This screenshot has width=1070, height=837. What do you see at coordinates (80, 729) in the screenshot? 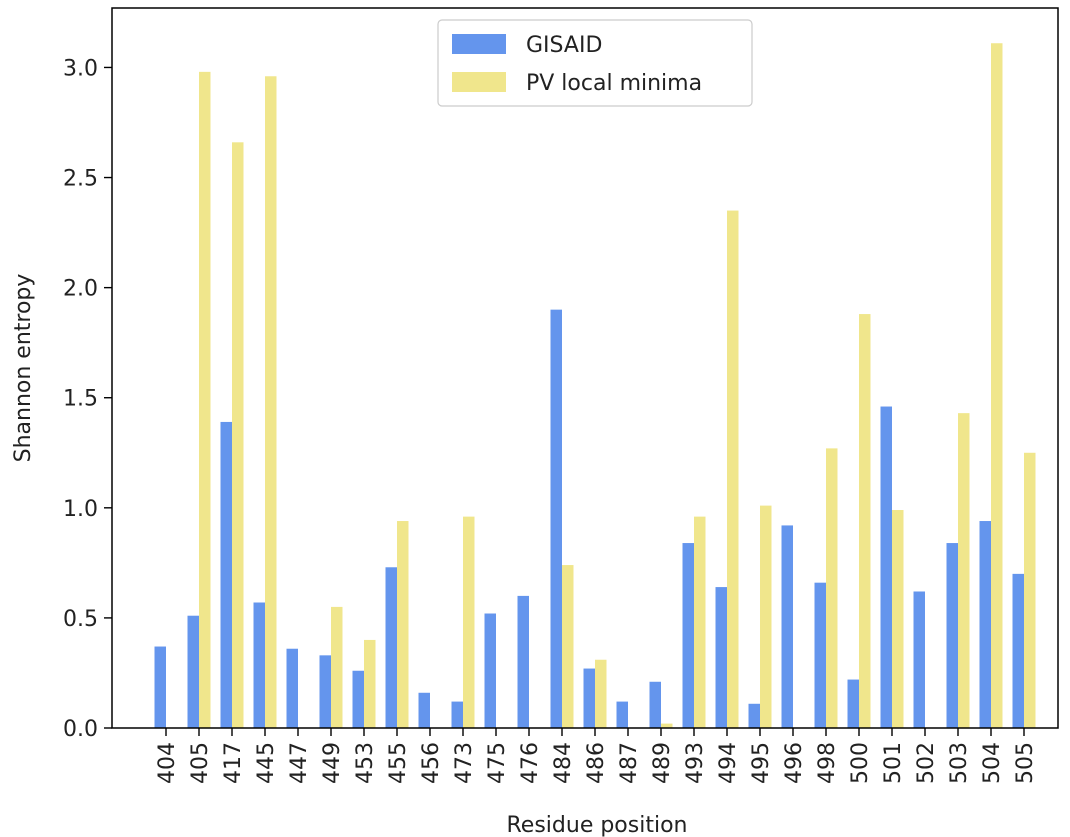
I see `y-tick-label: 0.0` at bounding box center [80, 729].